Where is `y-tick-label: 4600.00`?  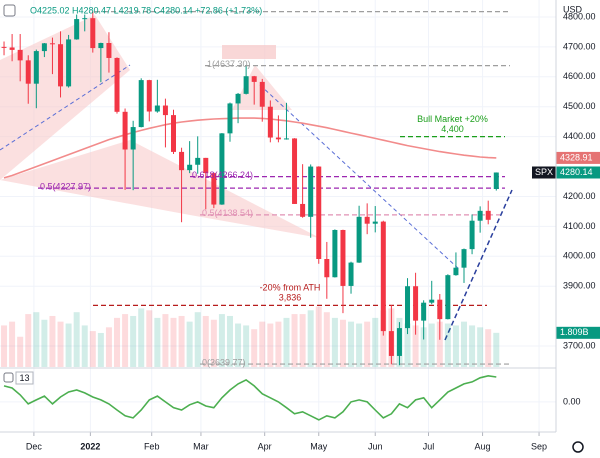 y-tick-label: 4600.00 is located at coordinates (579, 76).